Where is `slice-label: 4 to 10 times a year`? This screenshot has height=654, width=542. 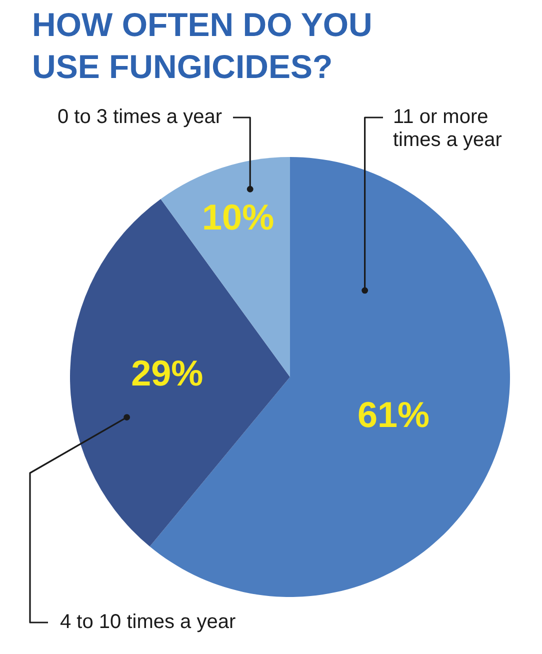
slice-label: 4 to 10 times a year is located at coordinates (148, 622).